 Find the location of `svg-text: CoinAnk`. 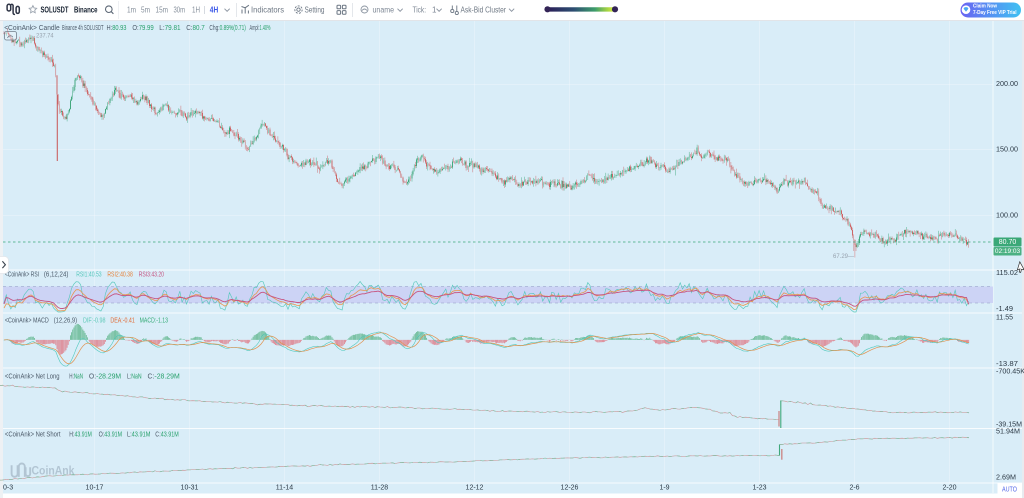

svg-text: CoinAnk is located at coordinates (53, 470).